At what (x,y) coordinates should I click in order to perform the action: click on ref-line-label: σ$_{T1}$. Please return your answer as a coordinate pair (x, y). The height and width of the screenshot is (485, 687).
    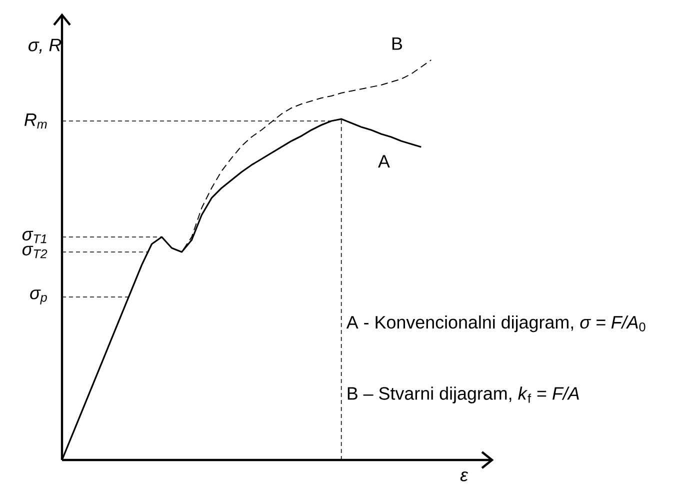
    Looking at the image, I should click on (34, 237).